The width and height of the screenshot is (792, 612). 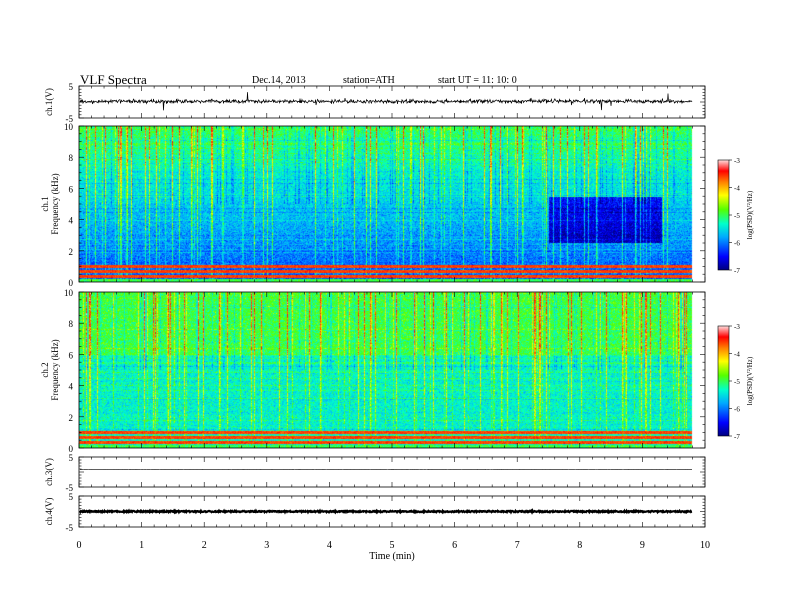 I want to click on s2-ylabel: Frequency (kHz), so click(x=55, y=369).